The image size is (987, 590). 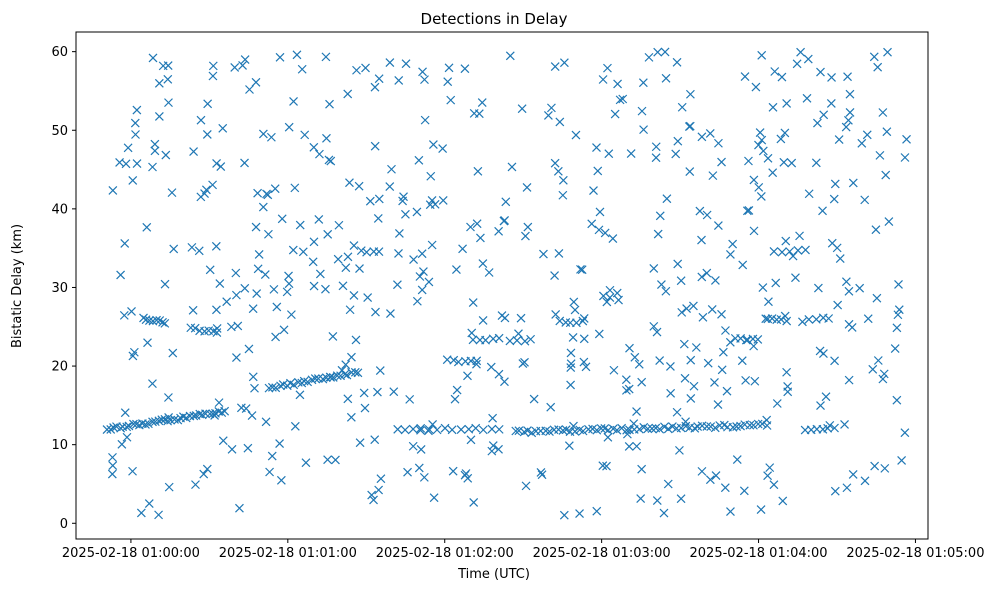 What do you see at coordinates (64, 524) in the screenshot?
I see `y-tick-label: 0` at bounding box center [64, 524].